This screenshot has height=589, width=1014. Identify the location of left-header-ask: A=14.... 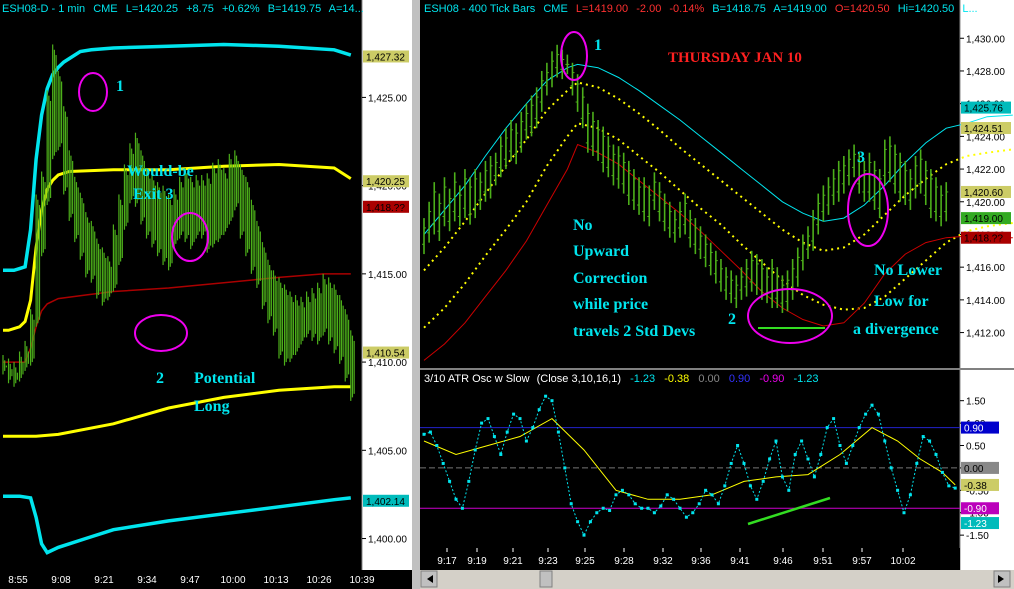
(346, 9).